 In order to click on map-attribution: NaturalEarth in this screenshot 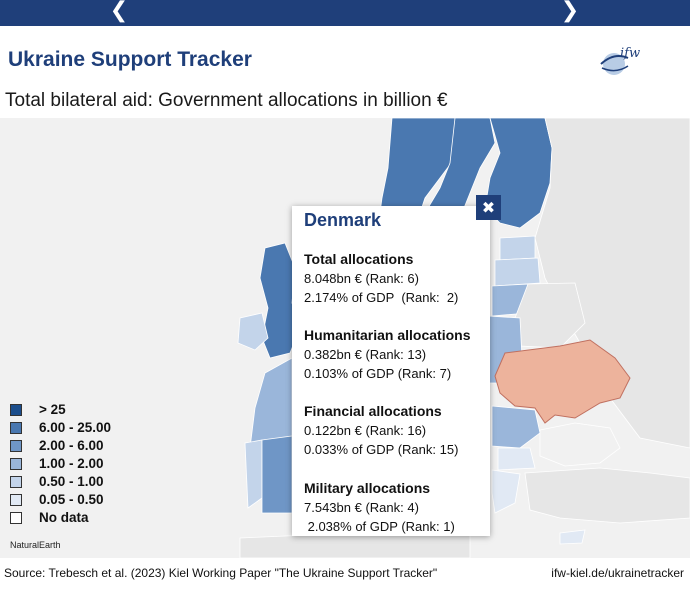, I will do `click(35, 545)`.